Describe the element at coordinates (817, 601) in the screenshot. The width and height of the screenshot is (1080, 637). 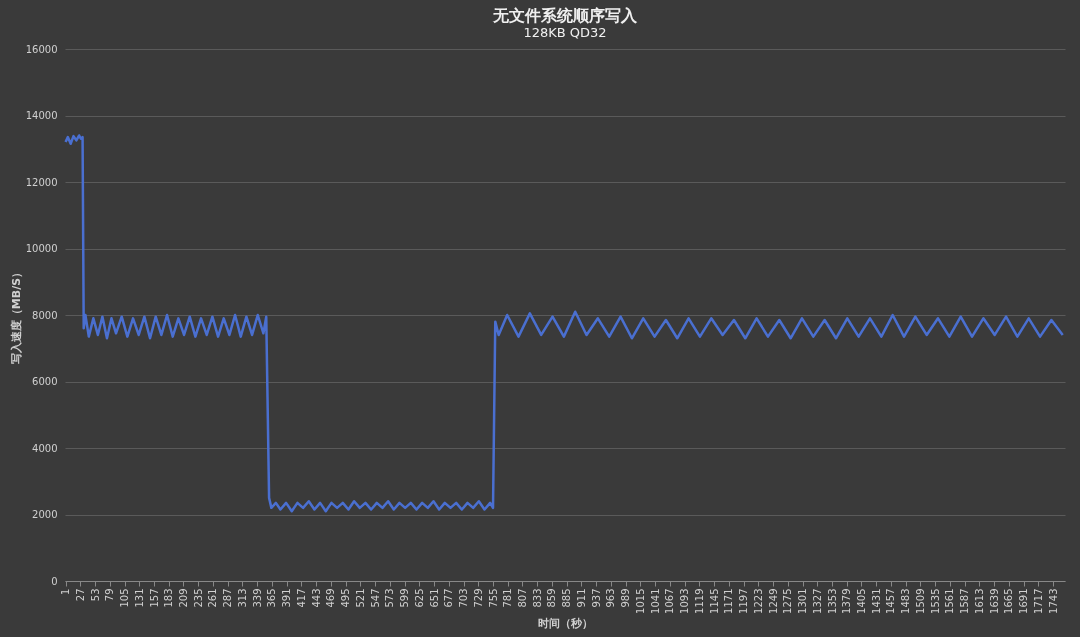
I see `x-tick-label: 1327` at that location.